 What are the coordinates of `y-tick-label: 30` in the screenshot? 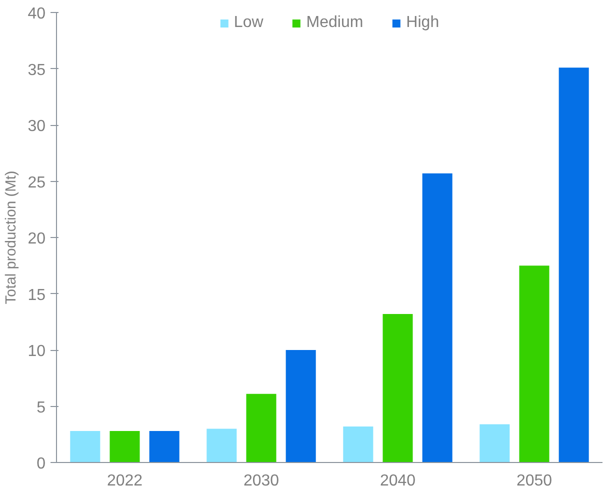 It's located at (37, 126).